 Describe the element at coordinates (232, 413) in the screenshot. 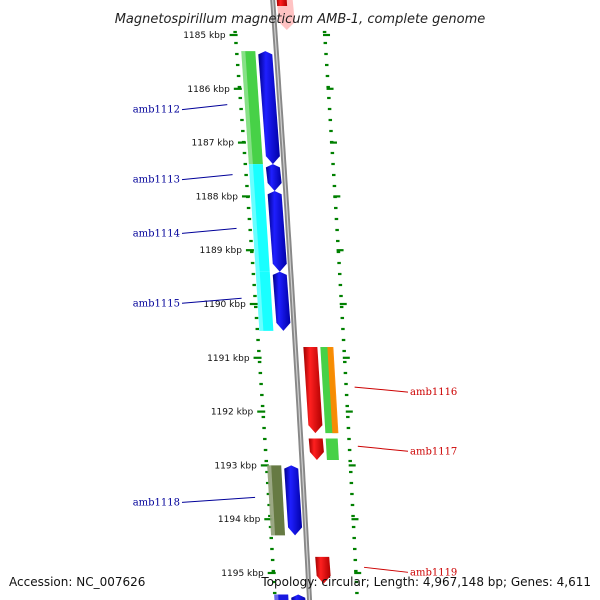

I see `tick-label: 1192 kbp` at that location.